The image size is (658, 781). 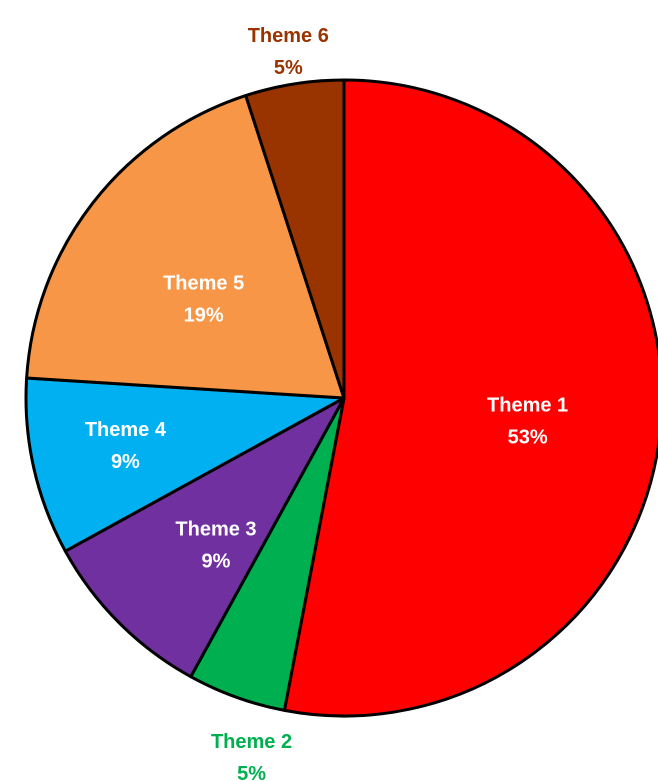 I want to click on slice-label: Theme 5, so click(x=203, y=284).